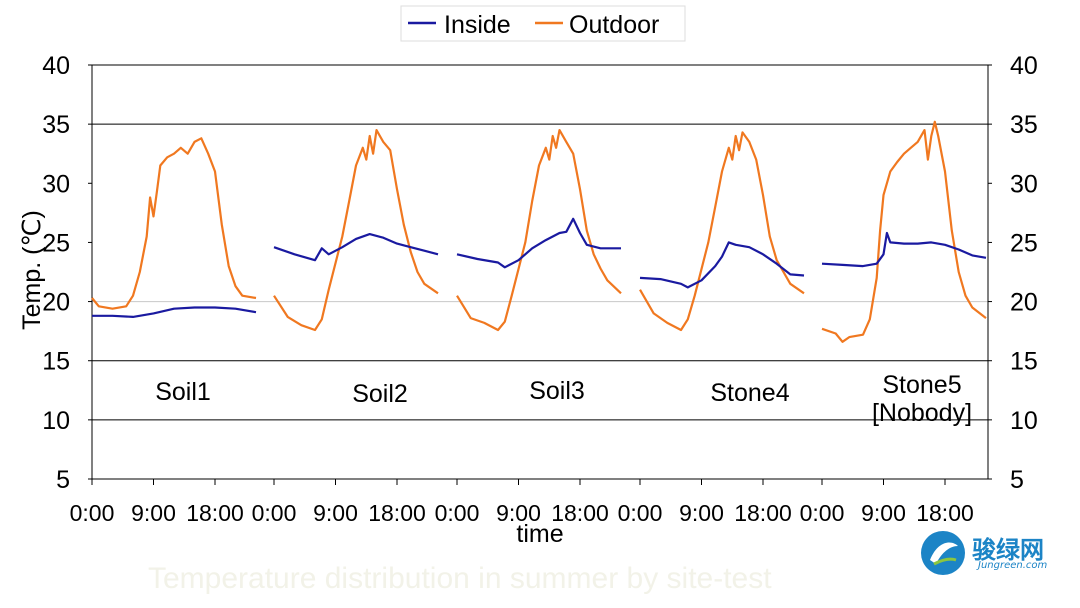 The width and height of the screenshot is (1080, 608). I want to click on panel-label: Soil3, so click(557, 391).